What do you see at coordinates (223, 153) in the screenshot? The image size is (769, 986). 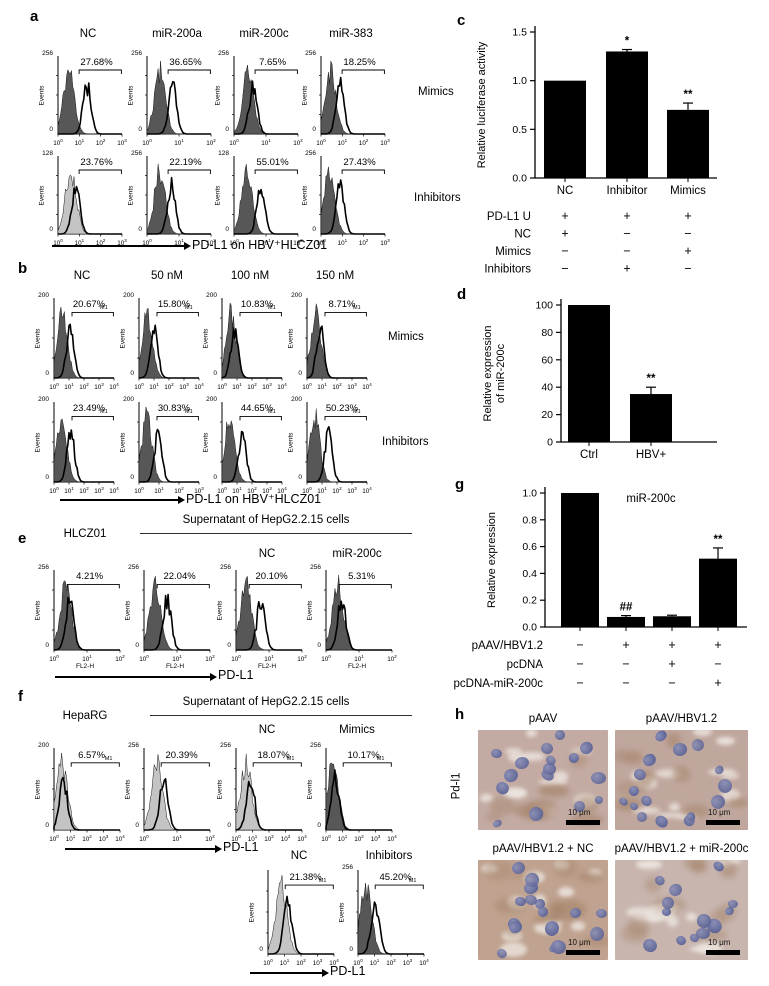 I see `y-axis-max-label: 128` at bounding box center [223, 153].